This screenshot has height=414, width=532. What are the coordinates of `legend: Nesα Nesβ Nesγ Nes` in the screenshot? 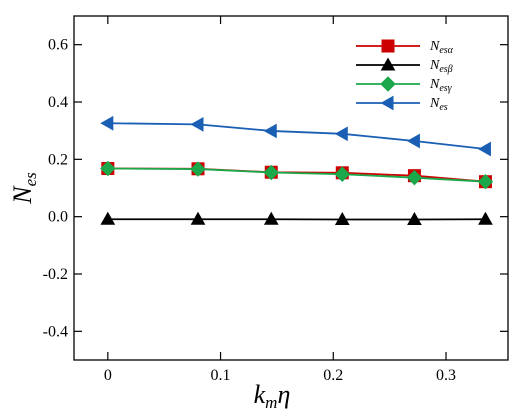 It's located at (405, 76).